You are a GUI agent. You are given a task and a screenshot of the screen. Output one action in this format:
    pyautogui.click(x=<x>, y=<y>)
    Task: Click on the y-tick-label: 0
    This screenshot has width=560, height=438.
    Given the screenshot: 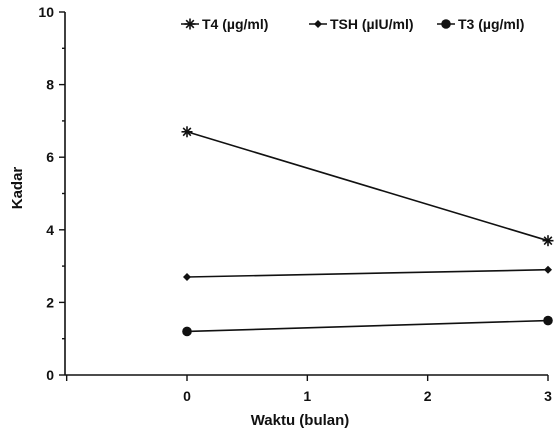 What is the action you would take?
    pyautogui.click(x=50, y=375)
    